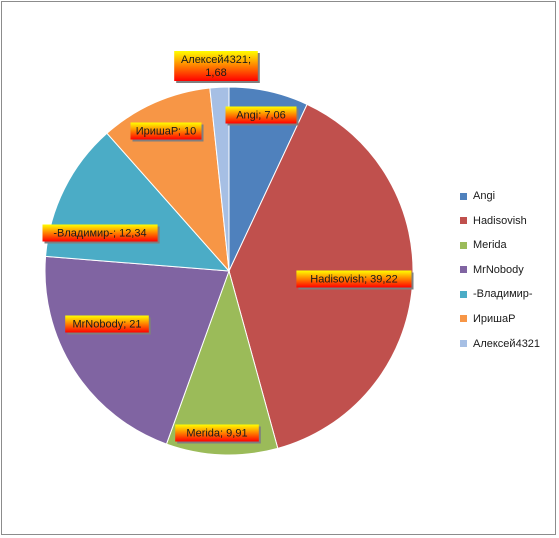 The width and height of the screenshot is (559, 538). I want to click on svg-text: ИришаР; 10, so click(166, 132).